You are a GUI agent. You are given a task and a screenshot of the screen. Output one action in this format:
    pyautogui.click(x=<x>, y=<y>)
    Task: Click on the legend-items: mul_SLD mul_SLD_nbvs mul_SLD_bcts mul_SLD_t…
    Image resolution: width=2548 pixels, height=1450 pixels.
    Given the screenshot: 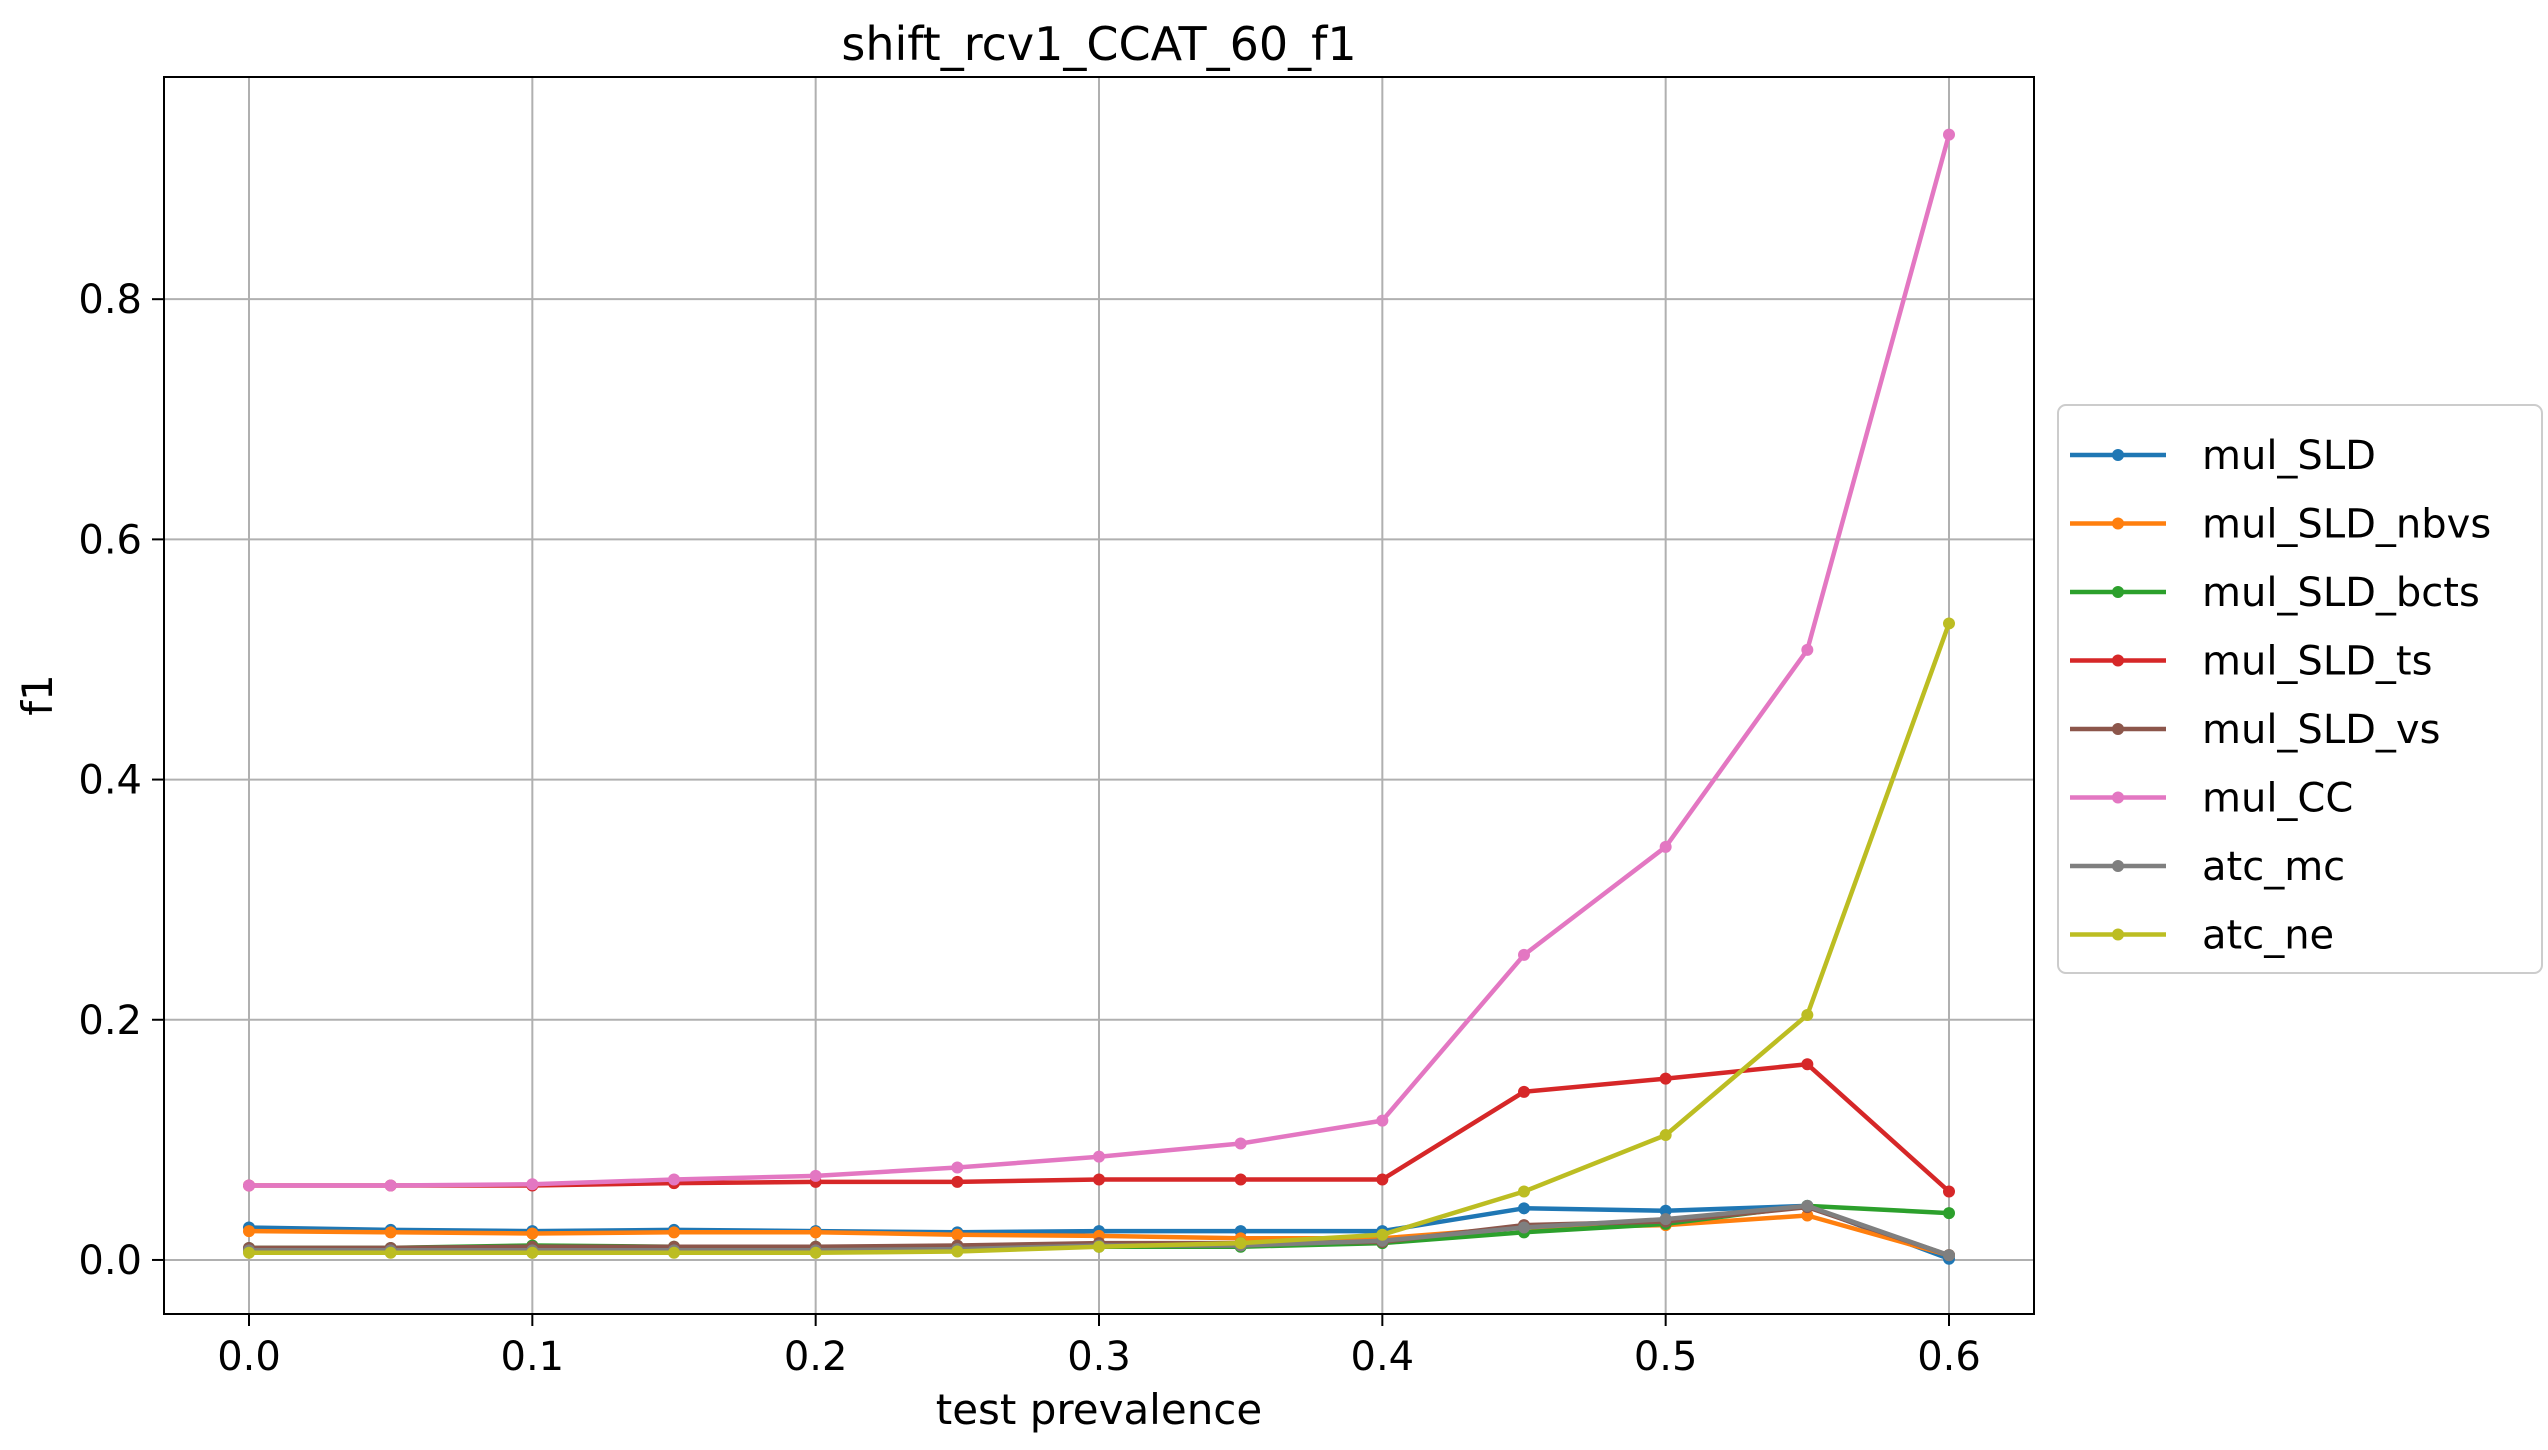 What is the action you would take?
    pyautogui.click(x=2280, y=696)
    